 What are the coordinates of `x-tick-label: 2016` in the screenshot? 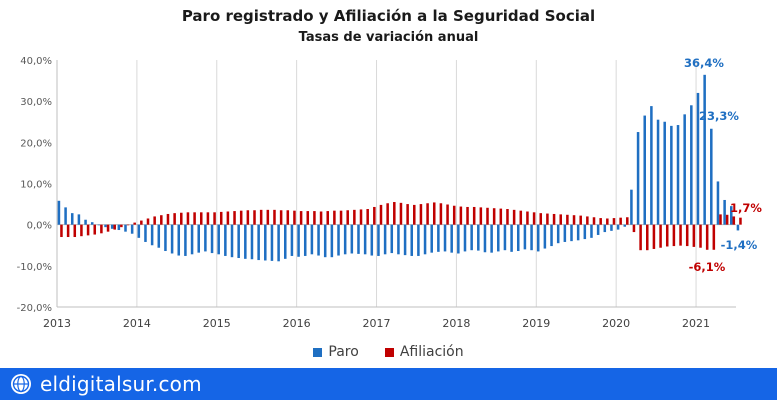 It's located at (297, 323).